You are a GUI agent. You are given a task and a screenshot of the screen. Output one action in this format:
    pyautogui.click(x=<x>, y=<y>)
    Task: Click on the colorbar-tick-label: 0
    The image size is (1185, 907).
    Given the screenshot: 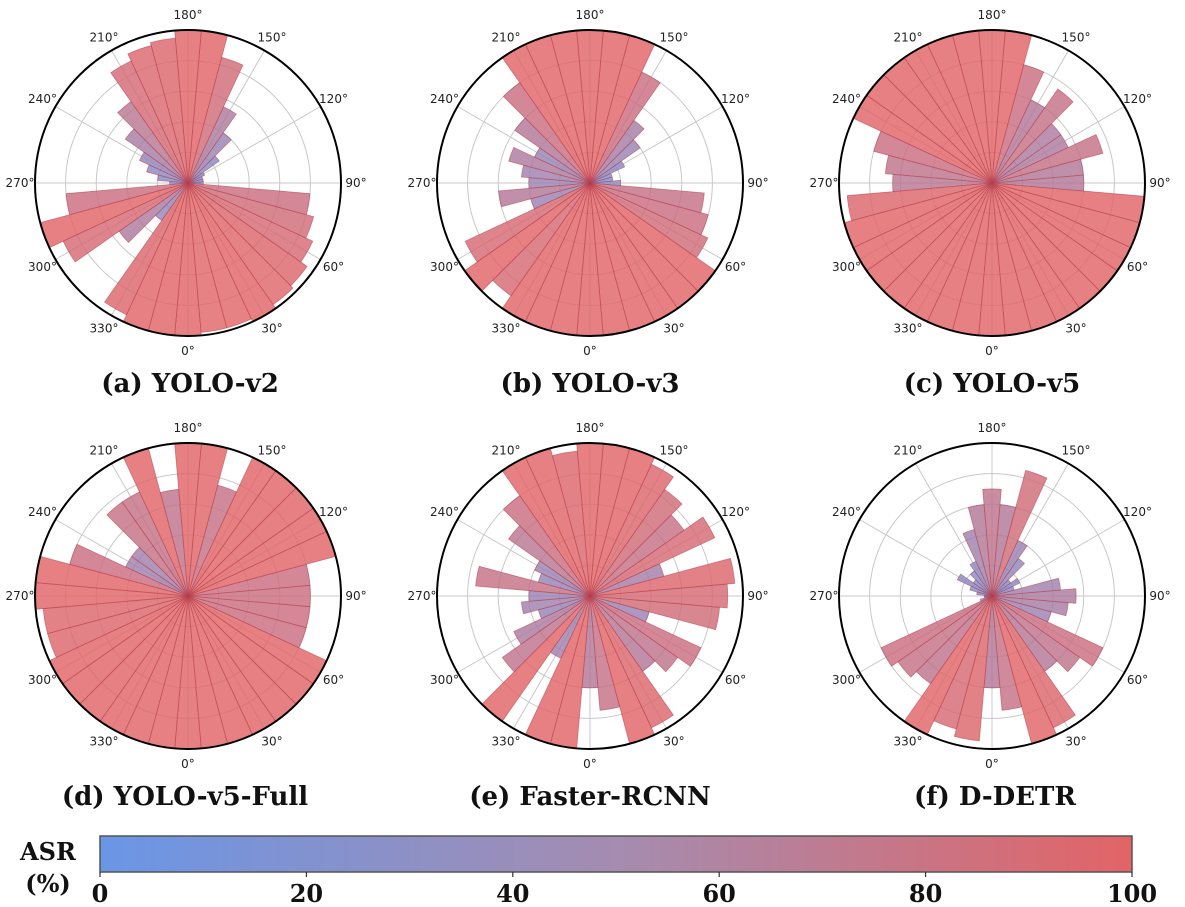 What is the action you would take?
    pyautogui.click(x=100, y=893)
    